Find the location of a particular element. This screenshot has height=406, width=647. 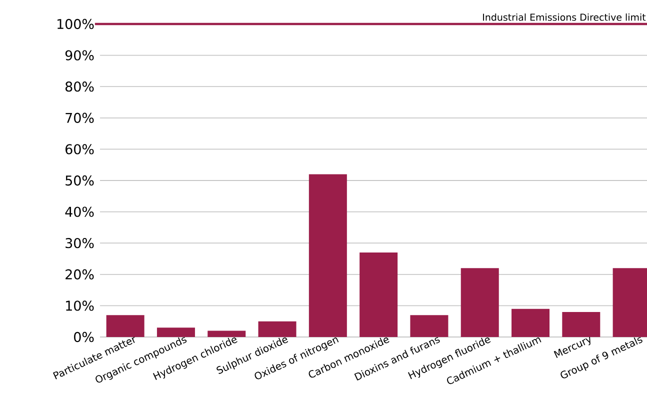

y-tick-label: 30% is located at coordinates (80, 243).